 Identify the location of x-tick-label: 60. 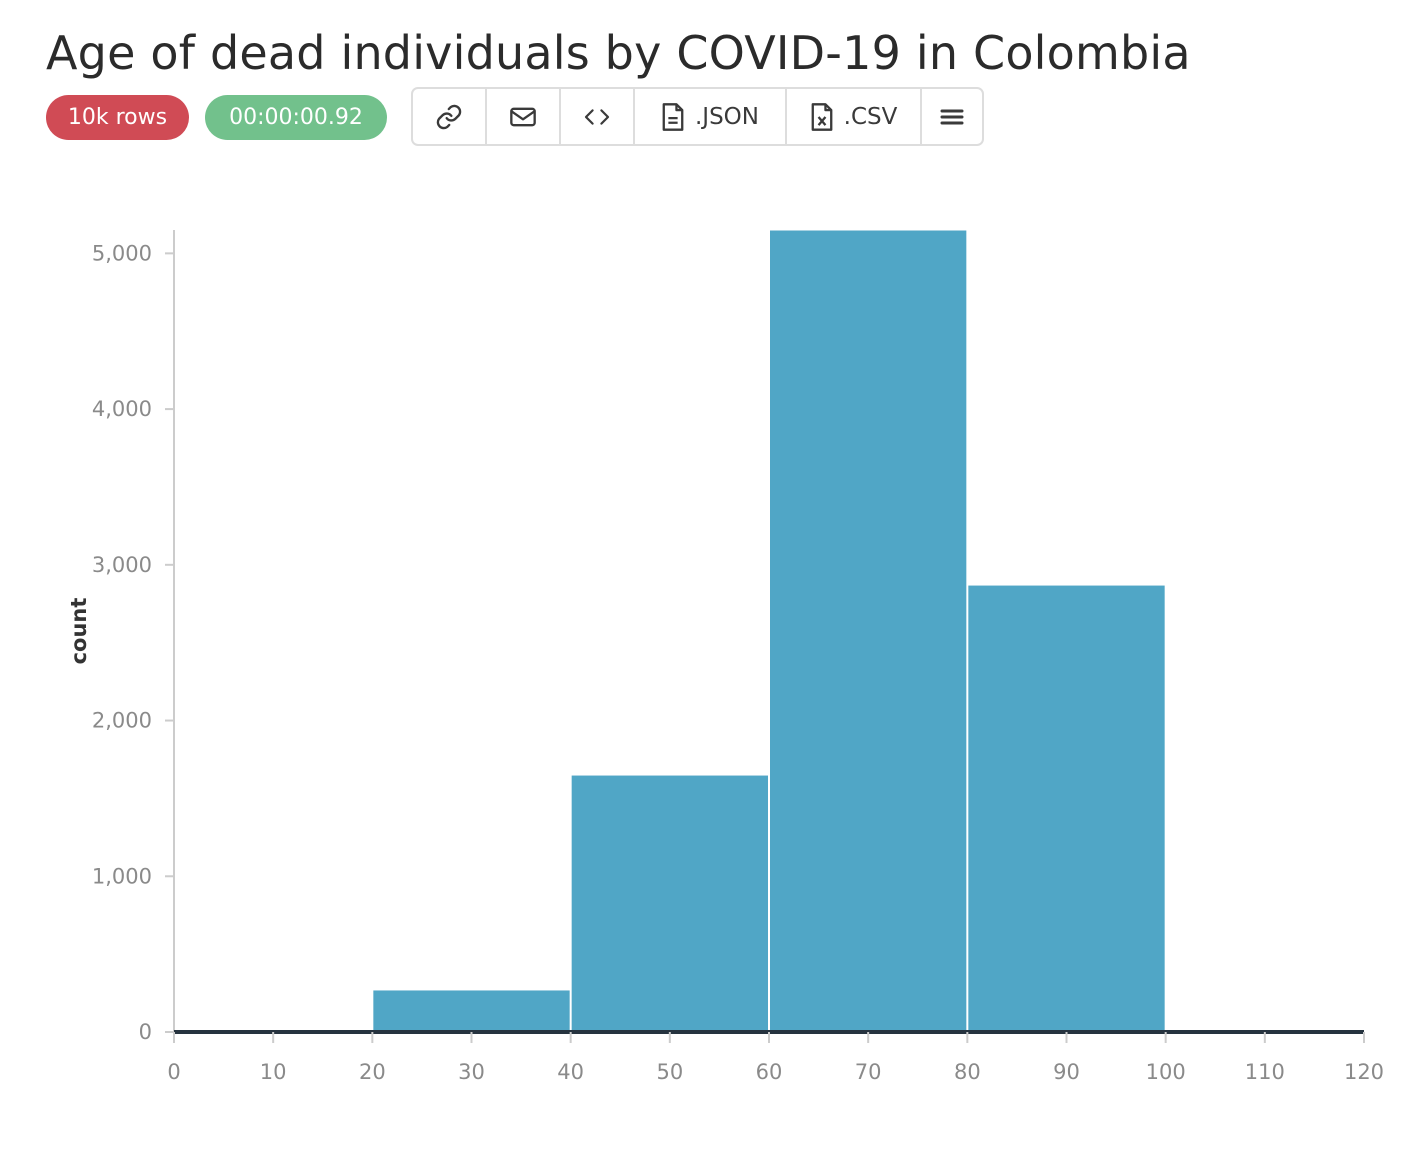
(769, 1072).